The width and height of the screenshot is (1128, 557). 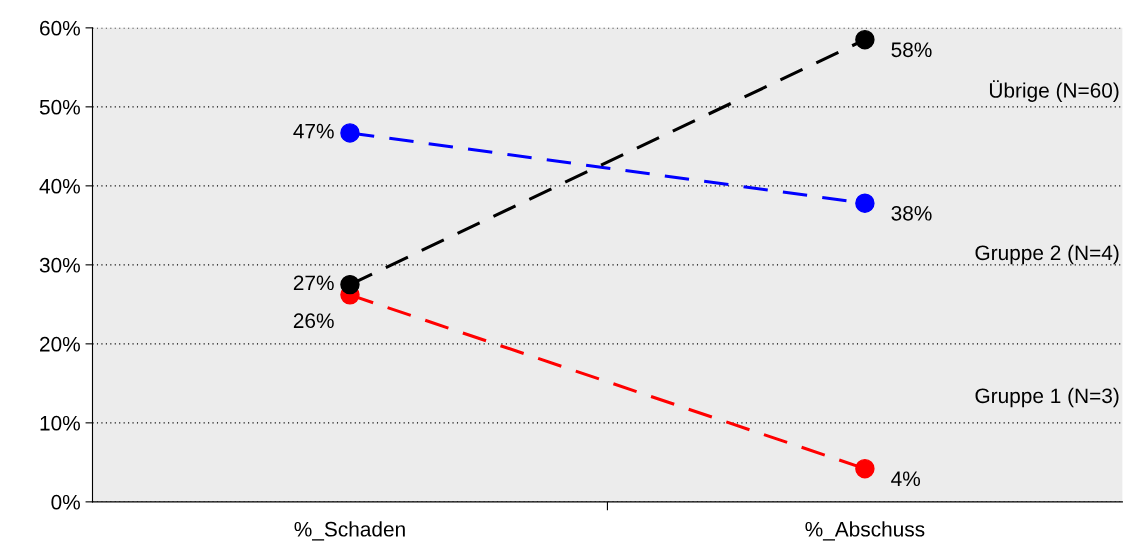 What do you see at coordinates (1047, 397) in the screenshot?
I see `text: Gruppe 1 (N=3)` at bounding box center [1047, 397].